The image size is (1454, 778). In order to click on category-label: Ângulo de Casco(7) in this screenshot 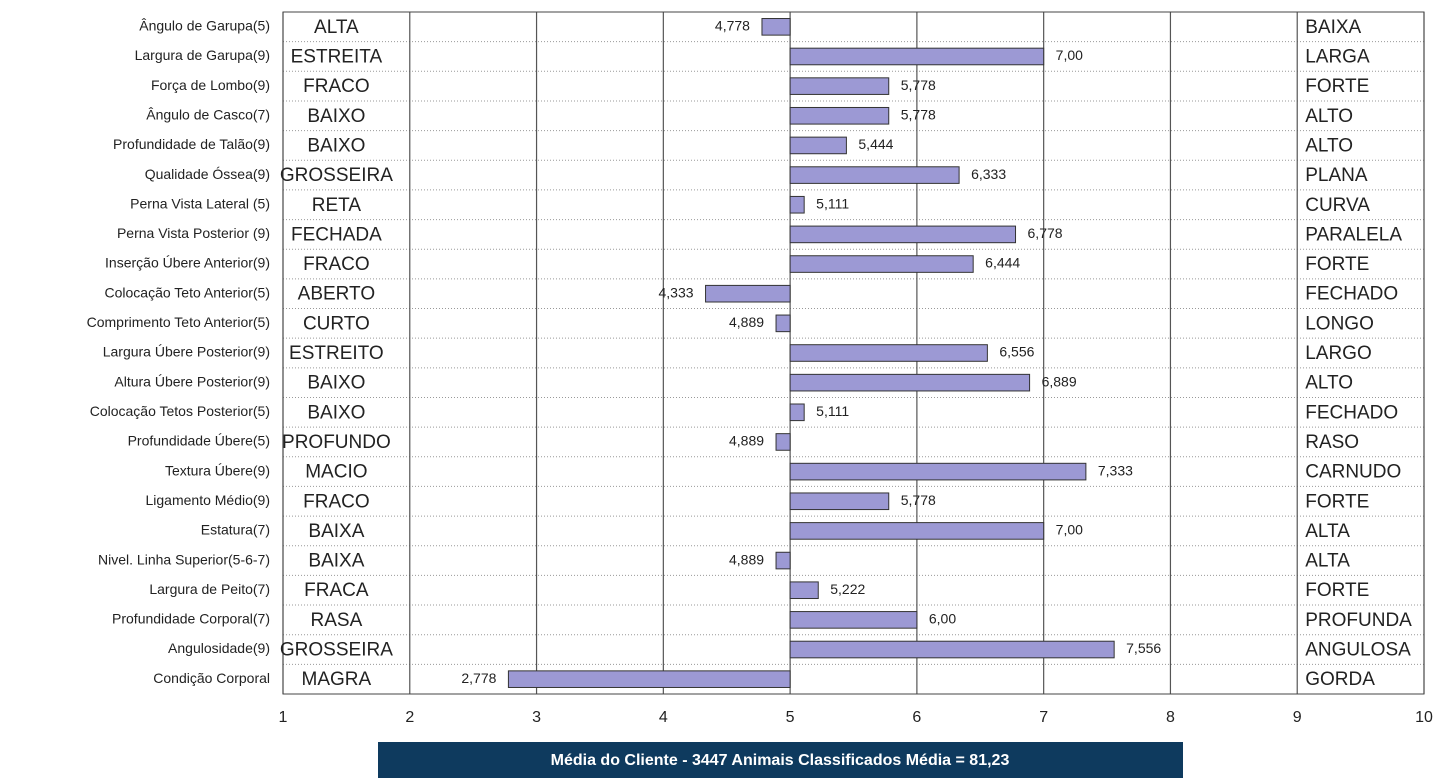, I will do `click(208, 114)`.